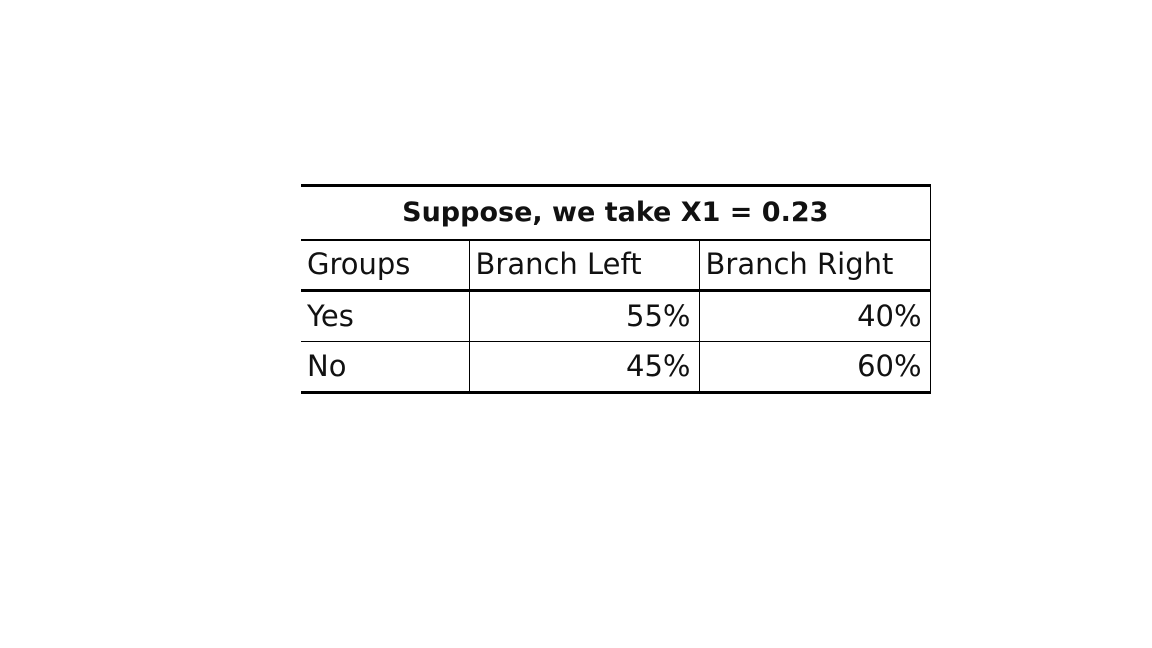 This screenshot has width=1152, height=648. I want to click on cell-branch-right: 60%, so click(814, 367).